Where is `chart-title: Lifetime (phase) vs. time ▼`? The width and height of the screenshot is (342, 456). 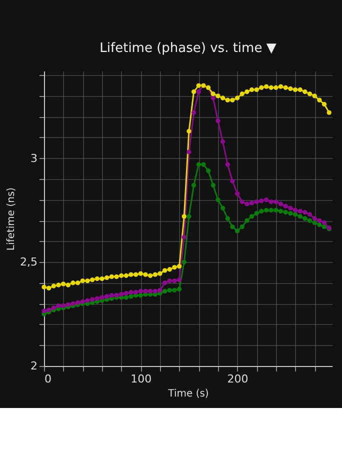
chart-title: Lifetime (phase) vs. time ▼ is located at coordinates (188, 48).